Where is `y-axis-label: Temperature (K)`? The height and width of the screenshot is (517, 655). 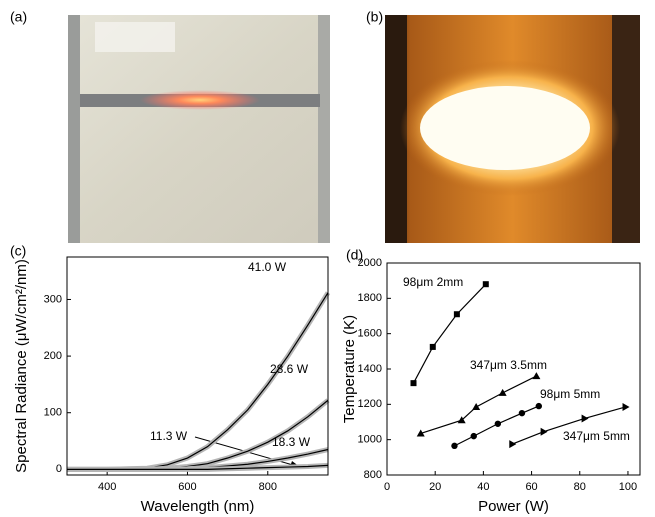
y-axis-label: Temperature (K) is located at coordinates (349, 369).